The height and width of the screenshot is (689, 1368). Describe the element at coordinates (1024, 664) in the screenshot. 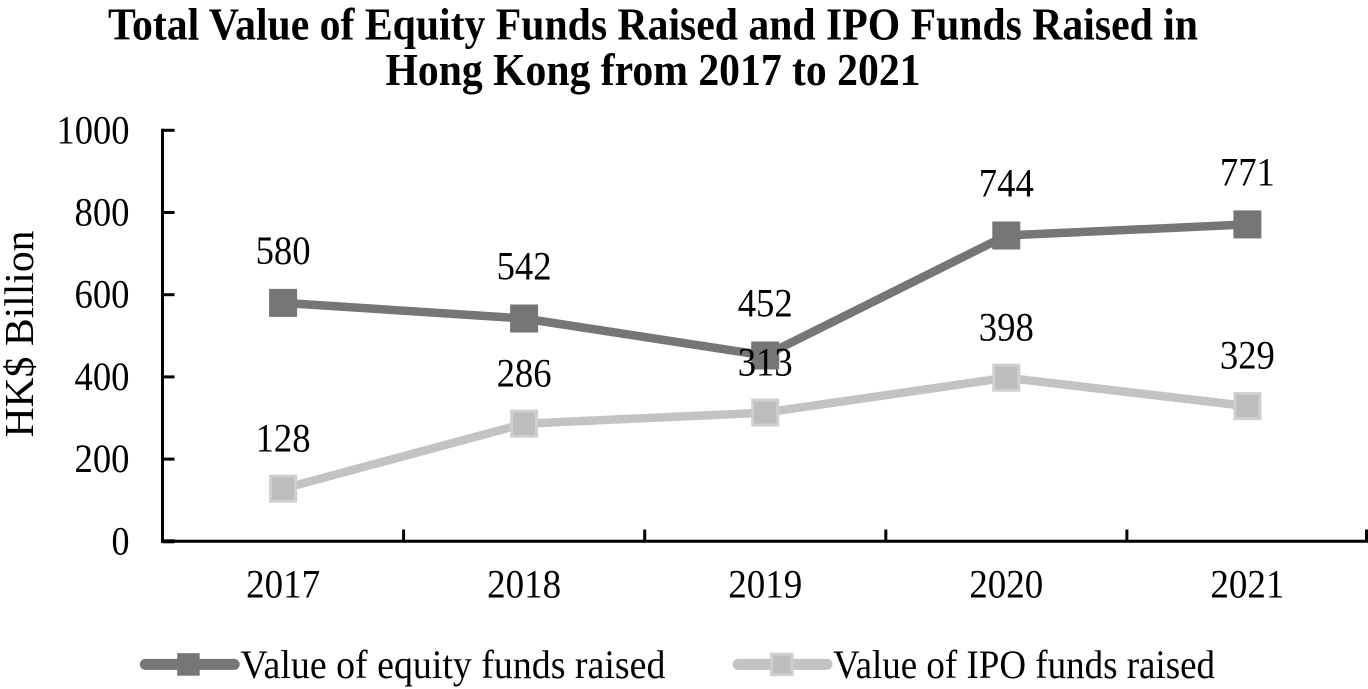

I see `svg-text: Value of IPO funds raised` at that location.